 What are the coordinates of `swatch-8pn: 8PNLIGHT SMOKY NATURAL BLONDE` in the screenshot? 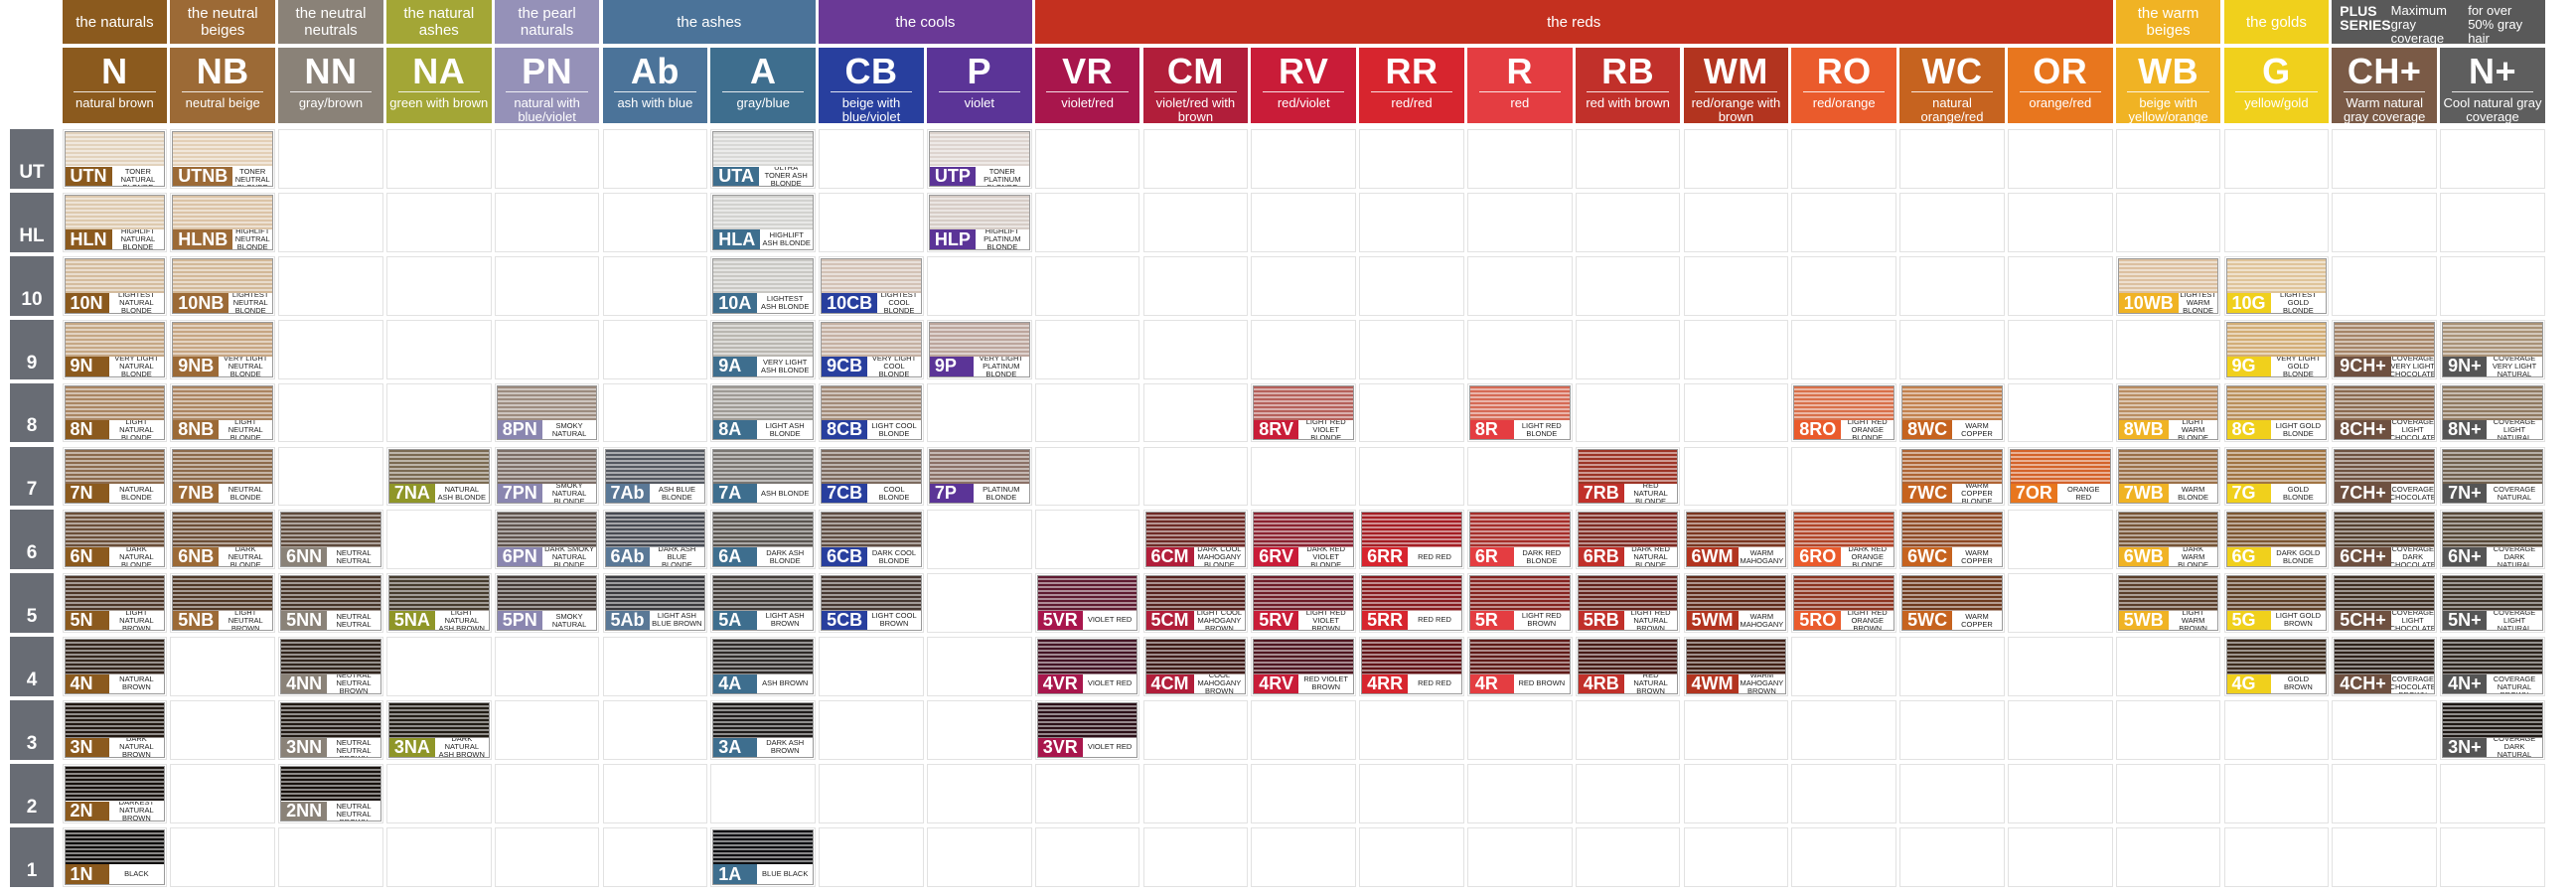 It's located at (547, 412).